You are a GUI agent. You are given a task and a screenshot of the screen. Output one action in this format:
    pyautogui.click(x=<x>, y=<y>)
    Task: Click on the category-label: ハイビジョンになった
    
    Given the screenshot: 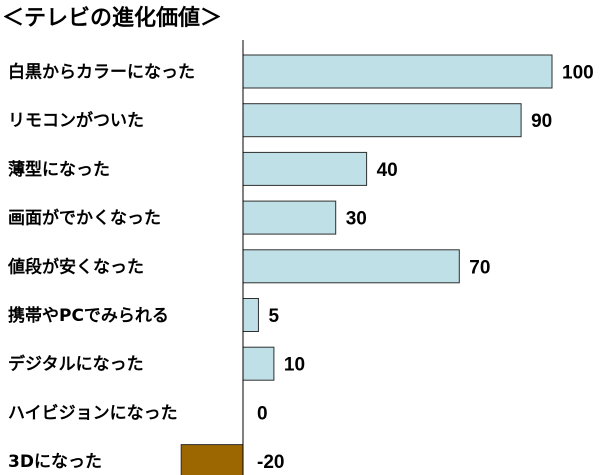 What is the action you would take?
    pyautogui.click(x=93, y=413)
    